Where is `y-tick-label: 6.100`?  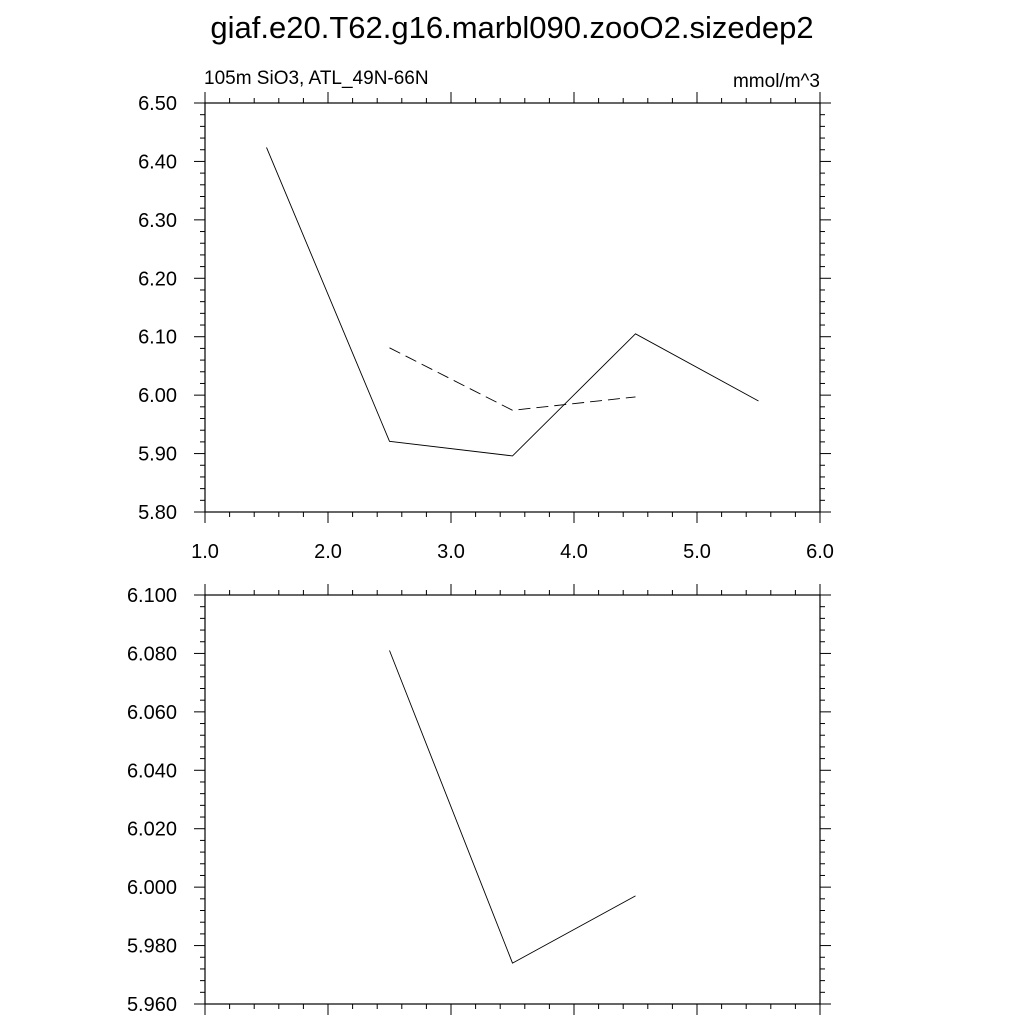 y-tick-label: 6.100 is located at coordinates (152, 596).